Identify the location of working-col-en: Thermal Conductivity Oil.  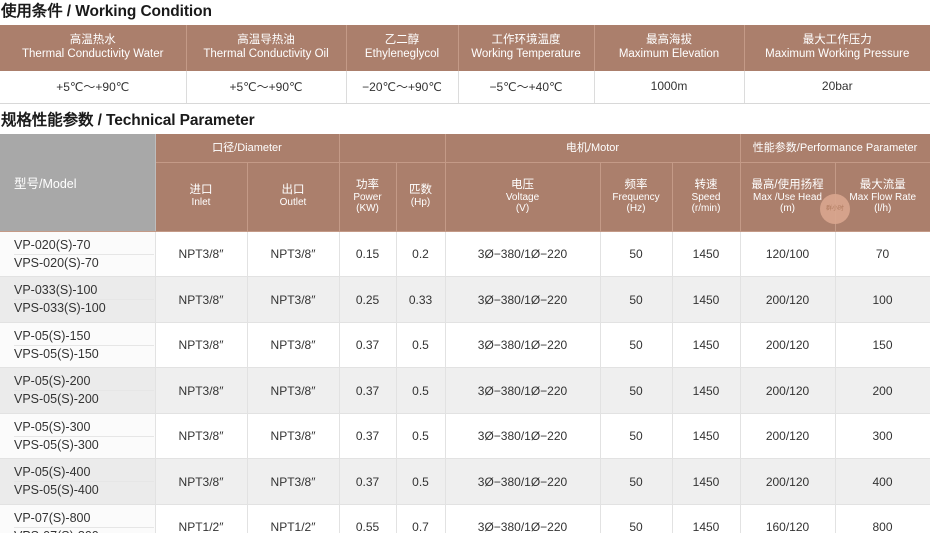
(266, 54).